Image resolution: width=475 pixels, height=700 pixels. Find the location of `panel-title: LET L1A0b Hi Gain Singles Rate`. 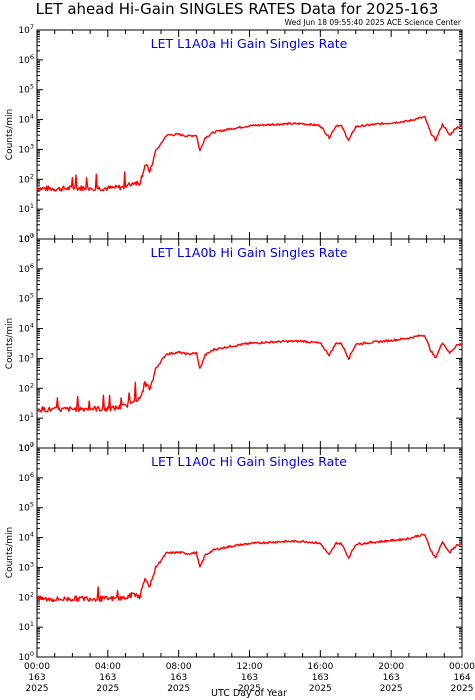

panel-title: LET L1A0b Hi Gain Singles Rate is located at coordinates (249, 252).